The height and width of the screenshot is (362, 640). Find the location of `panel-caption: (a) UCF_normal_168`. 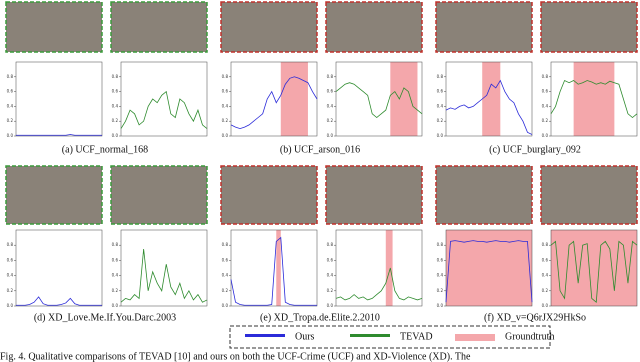

panel-caption: (a) UCF_normal_168 is located at coordinates (105, 149).